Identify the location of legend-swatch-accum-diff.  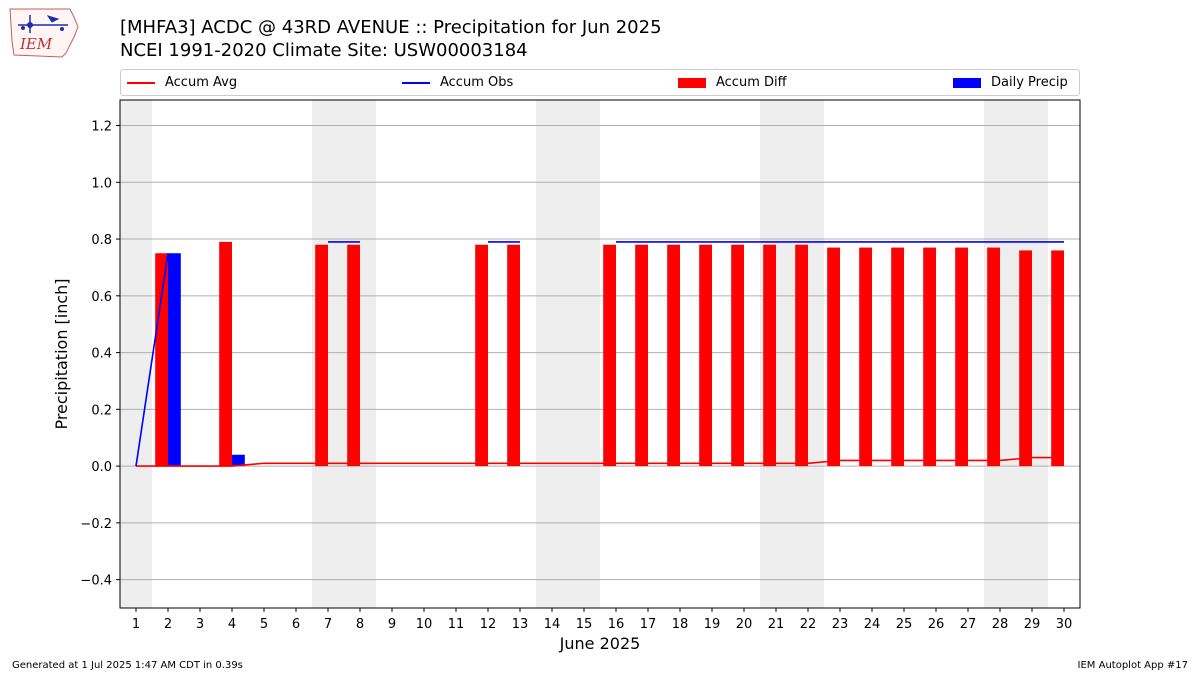
(692, 82).